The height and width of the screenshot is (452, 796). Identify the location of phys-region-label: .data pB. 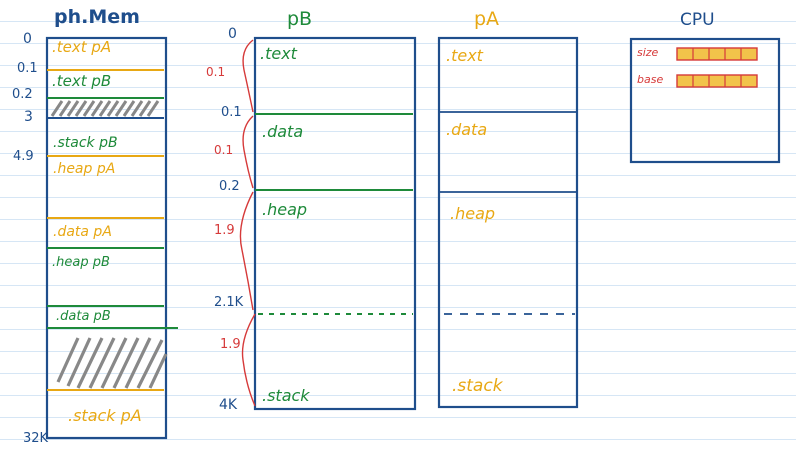
(83, 316).